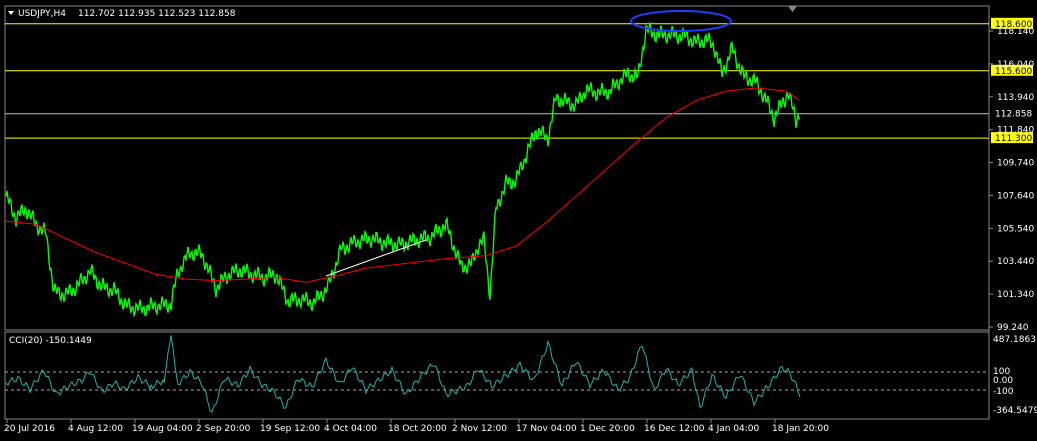  What do you see at coordinates (1015, 262) in the screenshot?
I see `y-tick-label: 103.440` at bounding box center [1015, 262].